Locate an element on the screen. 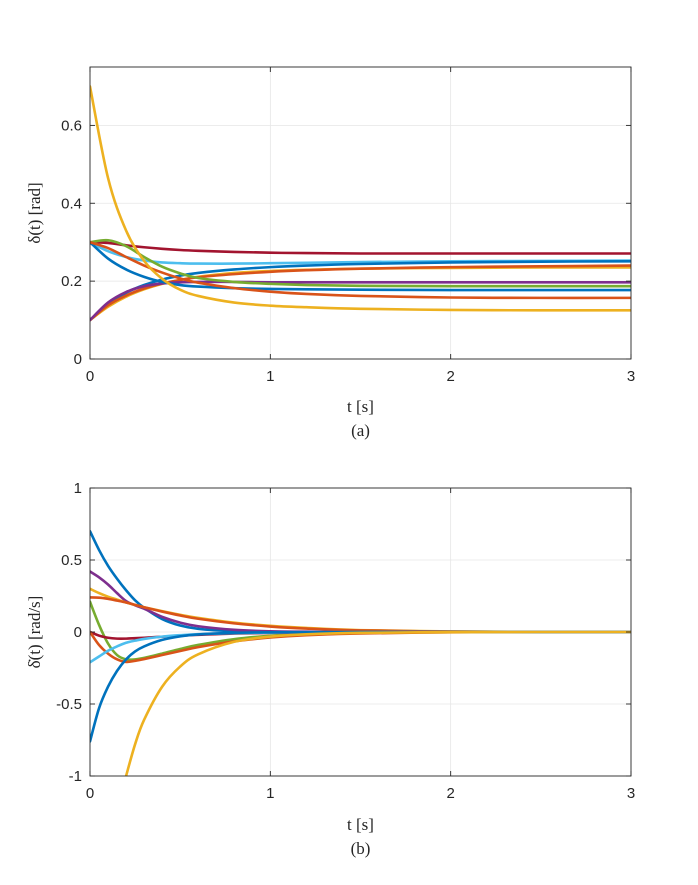  y-tick-label: -1 is located at coordinates (75, 776).